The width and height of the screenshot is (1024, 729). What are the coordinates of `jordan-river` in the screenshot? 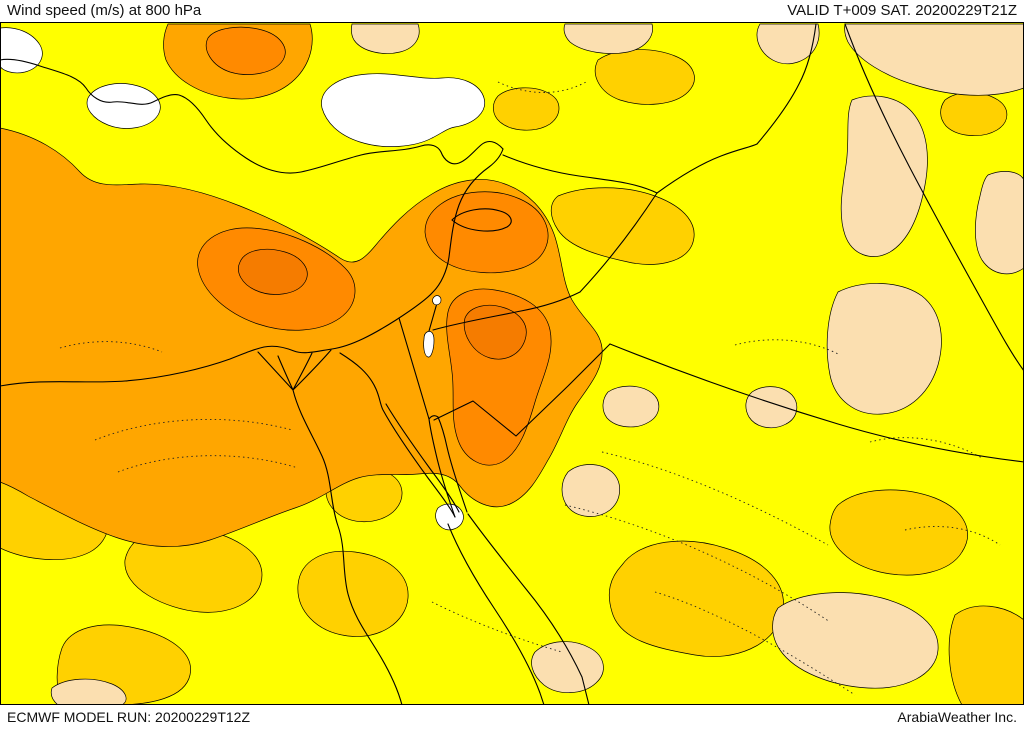 It's located at (433, 317).